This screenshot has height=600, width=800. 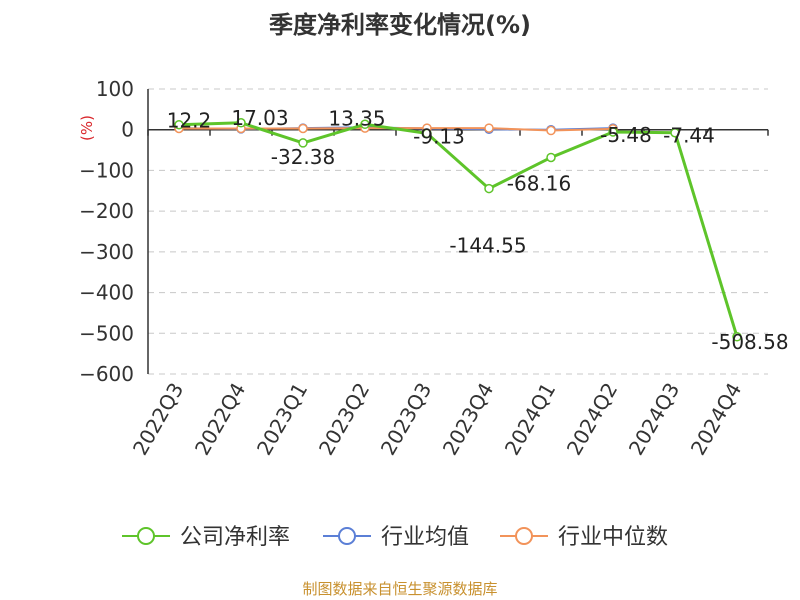 I want to click on x-tick-label: 2024Q3, so click(x=654, y=419).